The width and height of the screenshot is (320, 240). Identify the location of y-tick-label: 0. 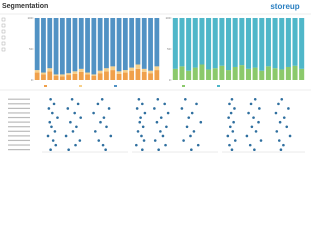
(32, 80).